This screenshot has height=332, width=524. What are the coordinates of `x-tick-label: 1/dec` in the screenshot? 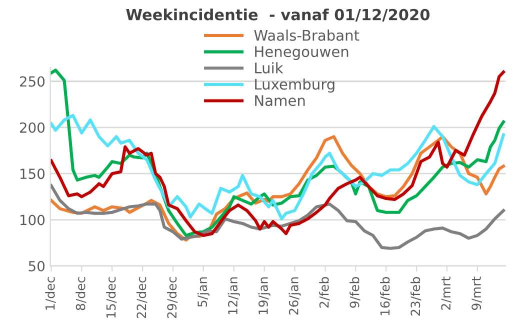 It's located at (50, 293).